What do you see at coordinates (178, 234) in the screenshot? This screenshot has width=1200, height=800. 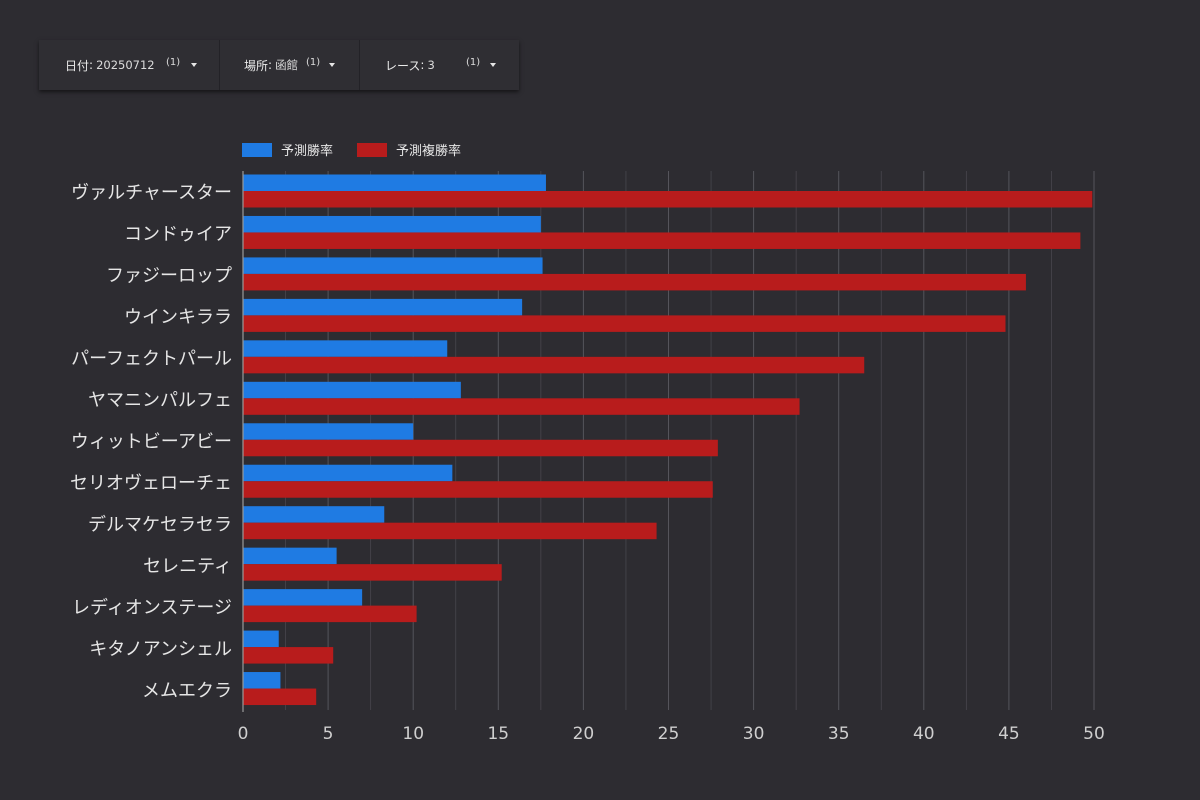 I see `category-label: コンドゥイア` at bounding box center [178, 234].